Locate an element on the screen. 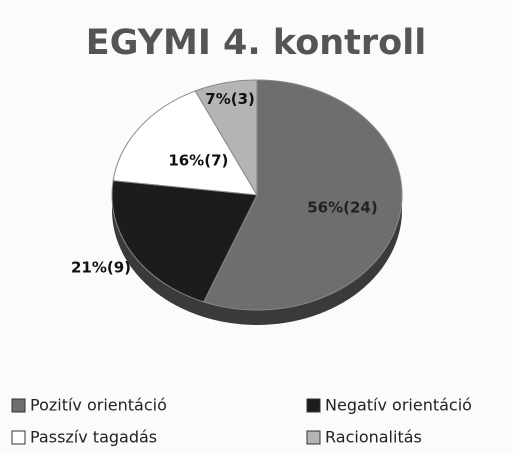  data-label: 16%(7) is located at coordinates (198, 161).